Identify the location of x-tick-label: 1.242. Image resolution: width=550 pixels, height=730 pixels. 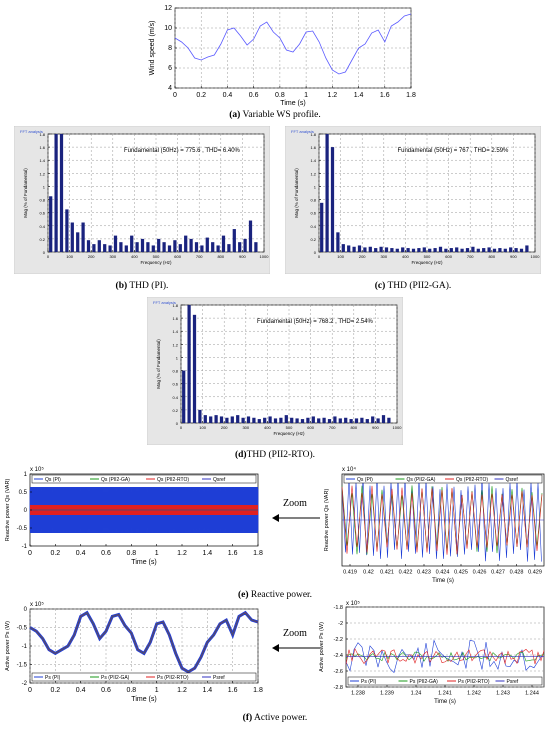
(474, 694).